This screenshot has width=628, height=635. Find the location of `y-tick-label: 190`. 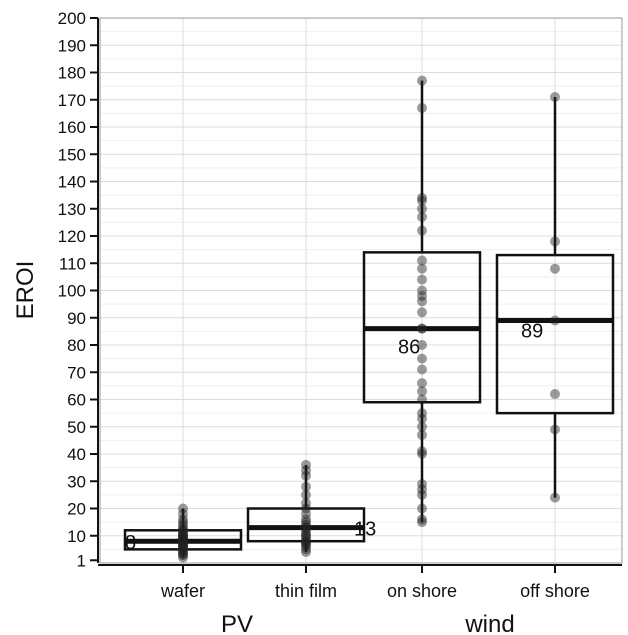

y-tick-label: 190 is located at coordinates (72, 45).